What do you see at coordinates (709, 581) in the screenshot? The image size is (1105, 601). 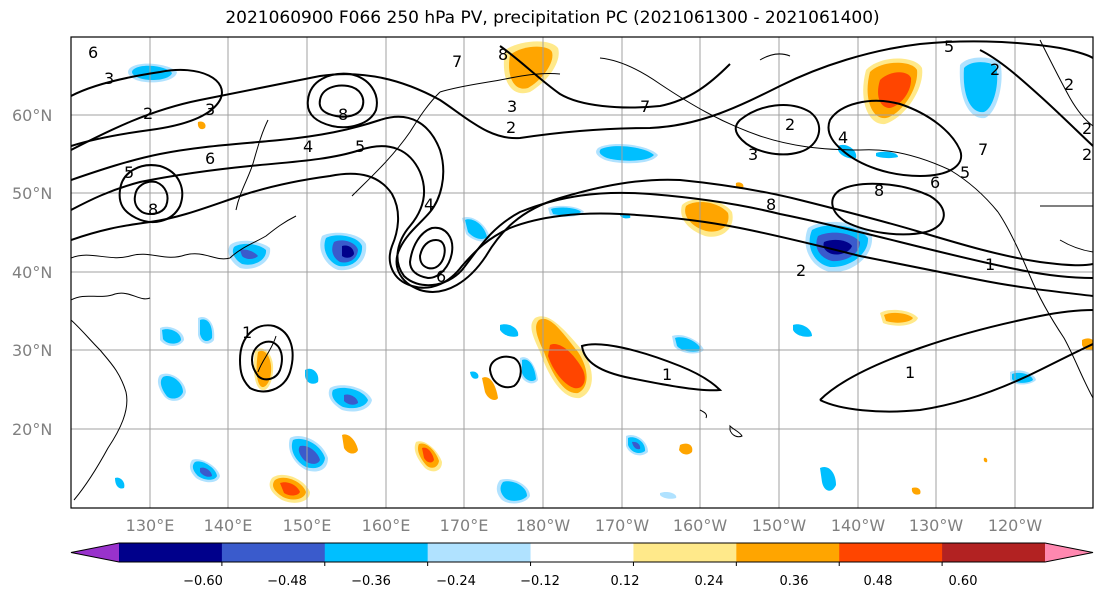 I see `svg-text: 0.24` at bounding box center [709, 581].